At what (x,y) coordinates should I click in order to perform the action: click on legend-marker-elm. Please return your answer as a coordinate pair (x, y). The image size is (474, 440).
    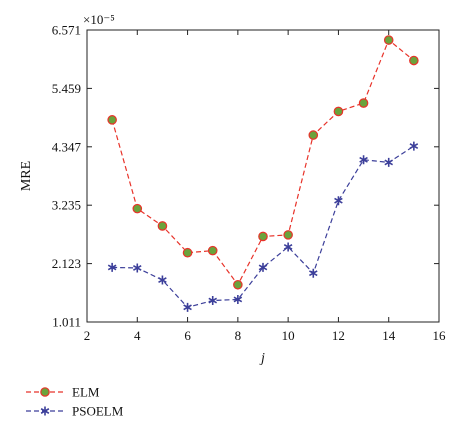
    Looking at the image, I should click on (45, 392).